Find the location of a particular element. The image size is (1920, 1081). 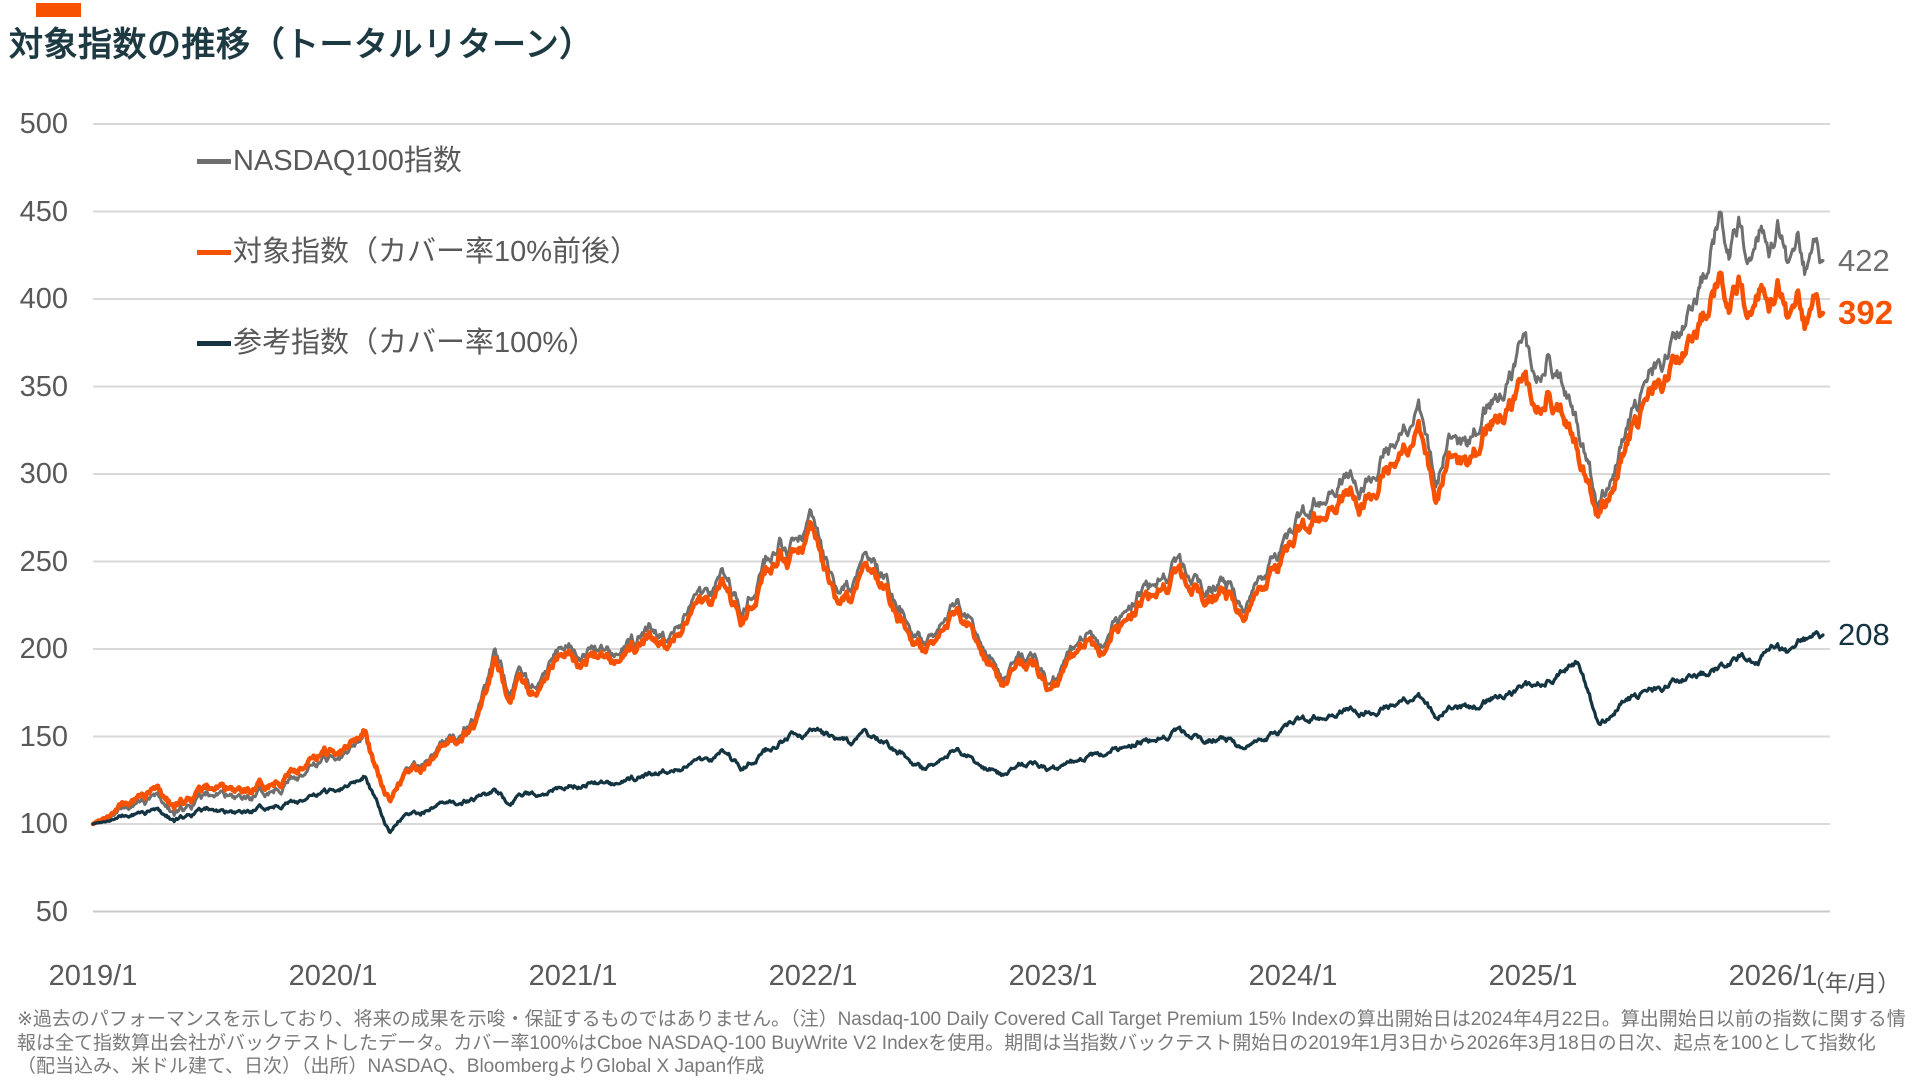

page-title: 対象指数の推移（トータルリターン） is located at coordinates (301, 45).